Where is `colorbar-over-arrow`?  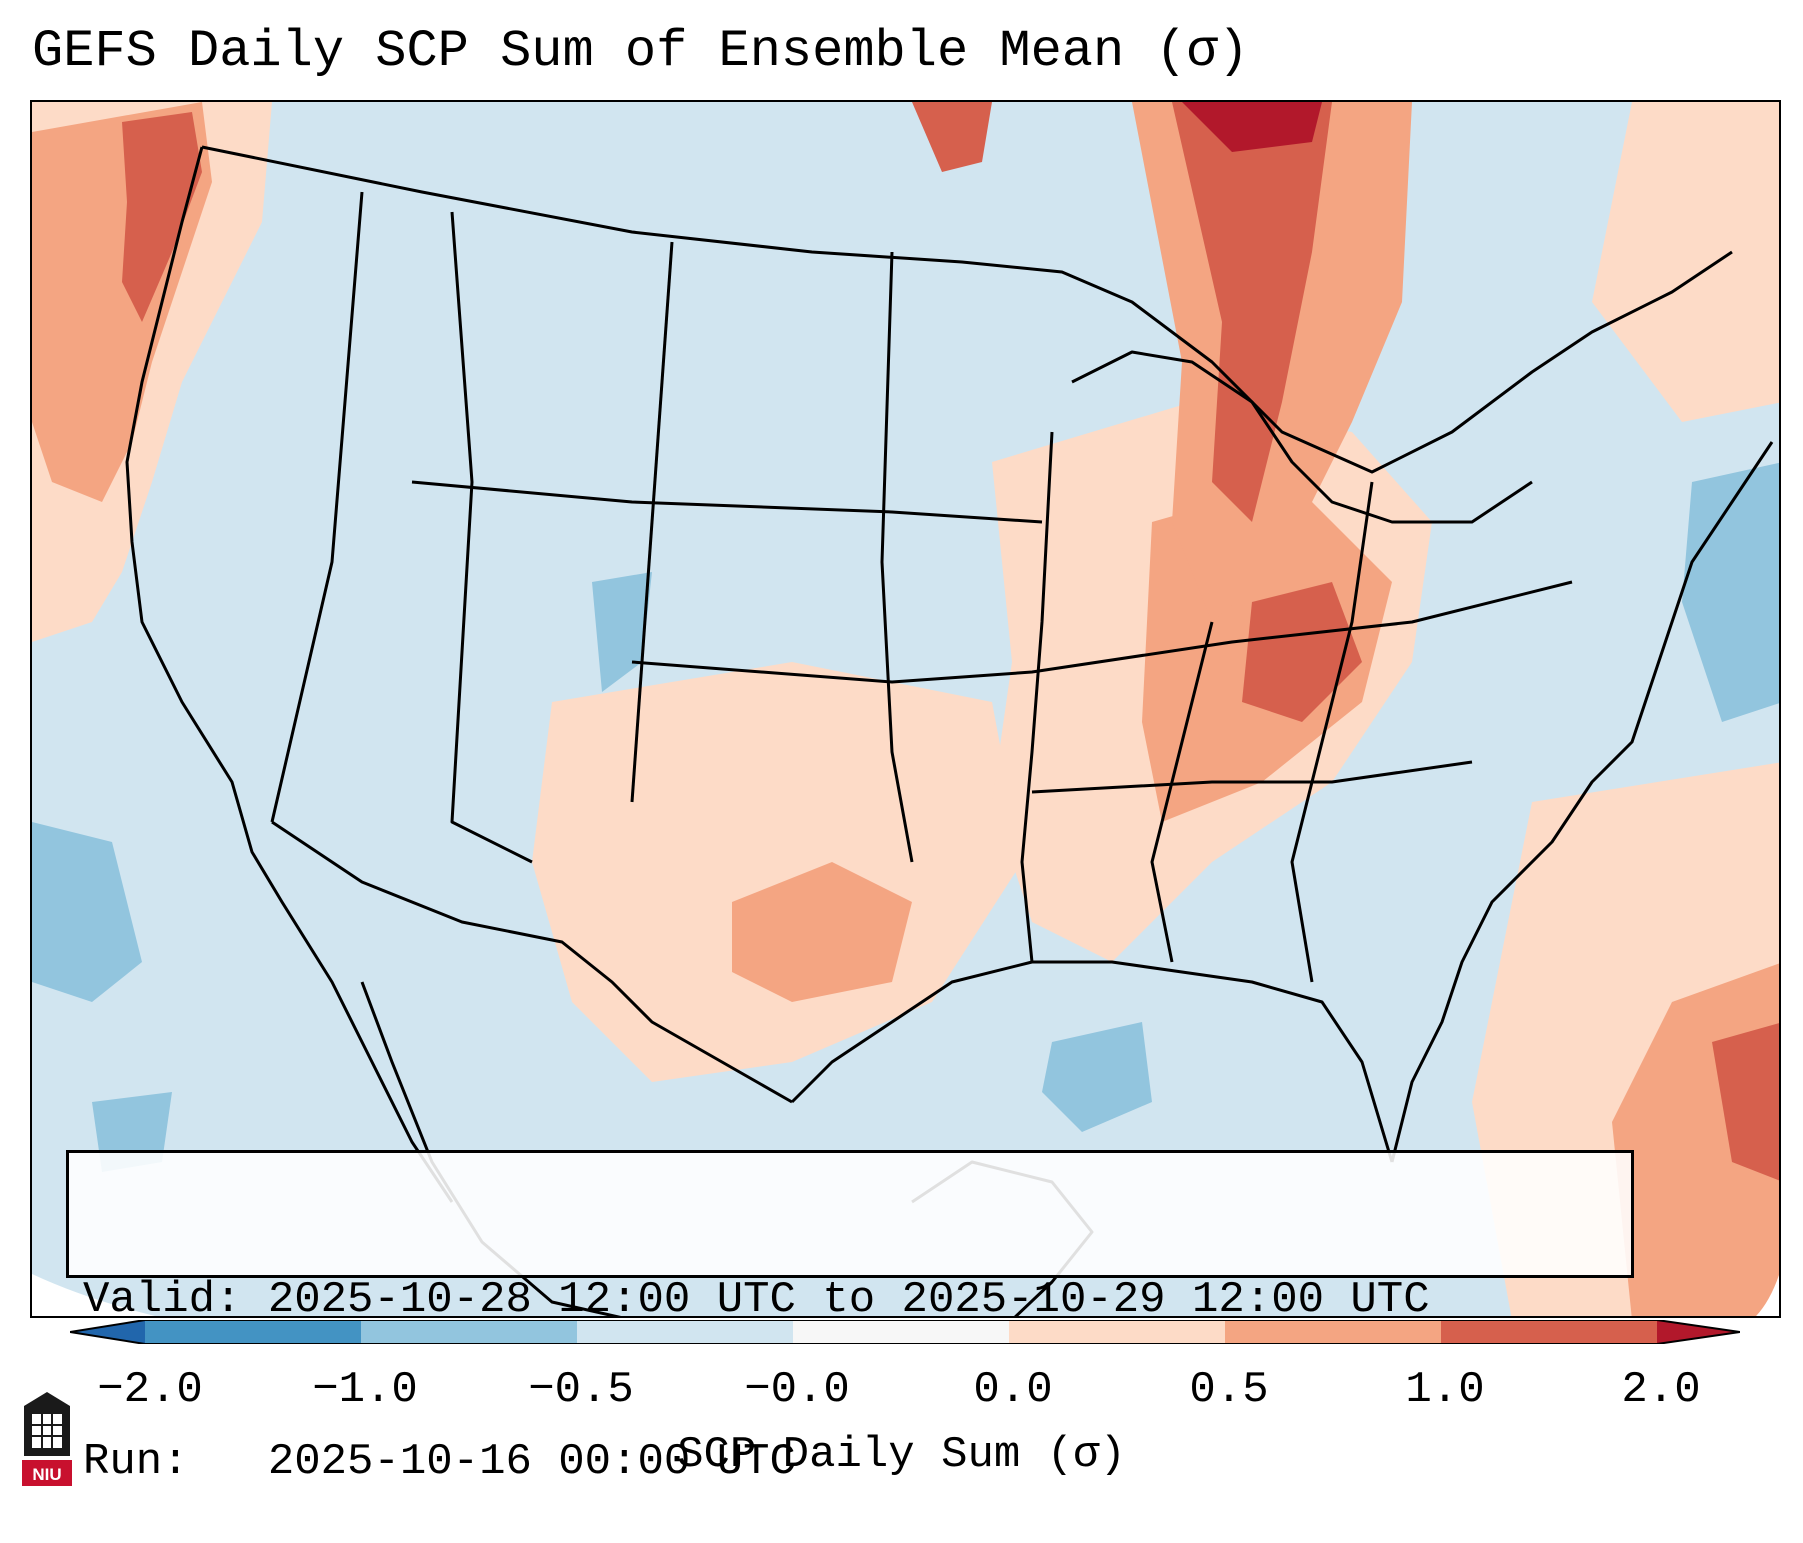
colorbar-over-arrow is located at coordinates (1698, 1332).